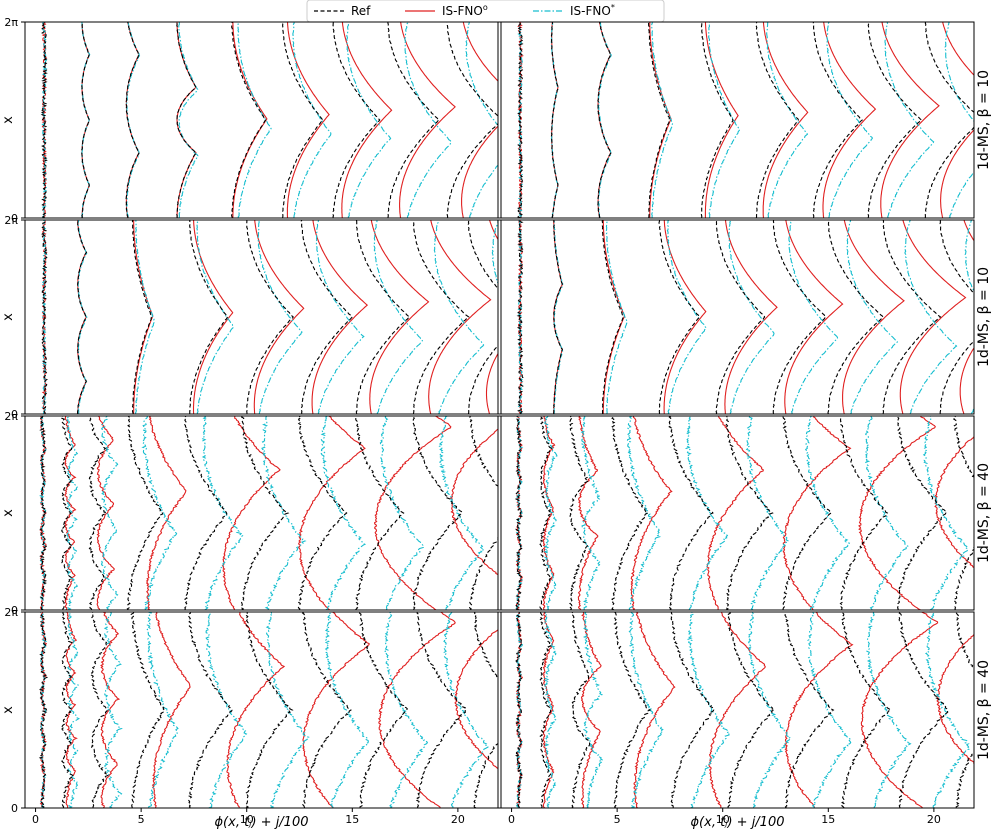  I want to click on panel-r1-c1-frame, so click(737, 317).